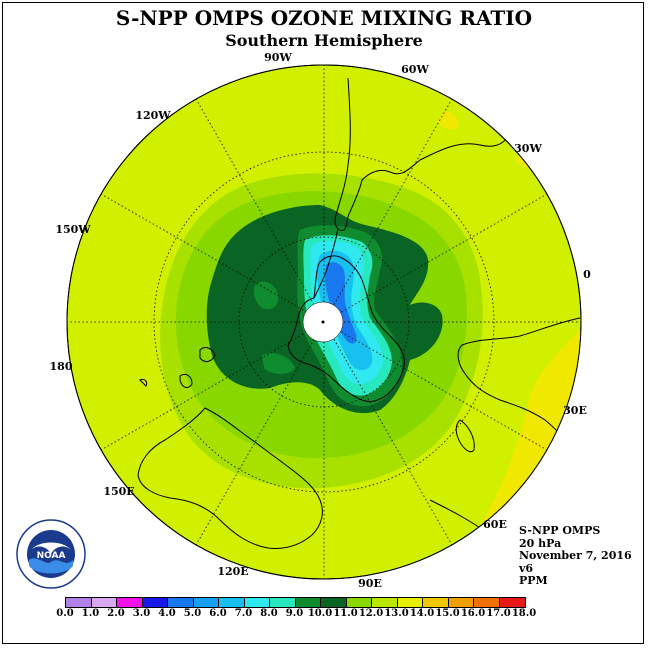 The width and height of the screenshot is (648, 648). I want to click on coastline-australia, so click(230, 478).